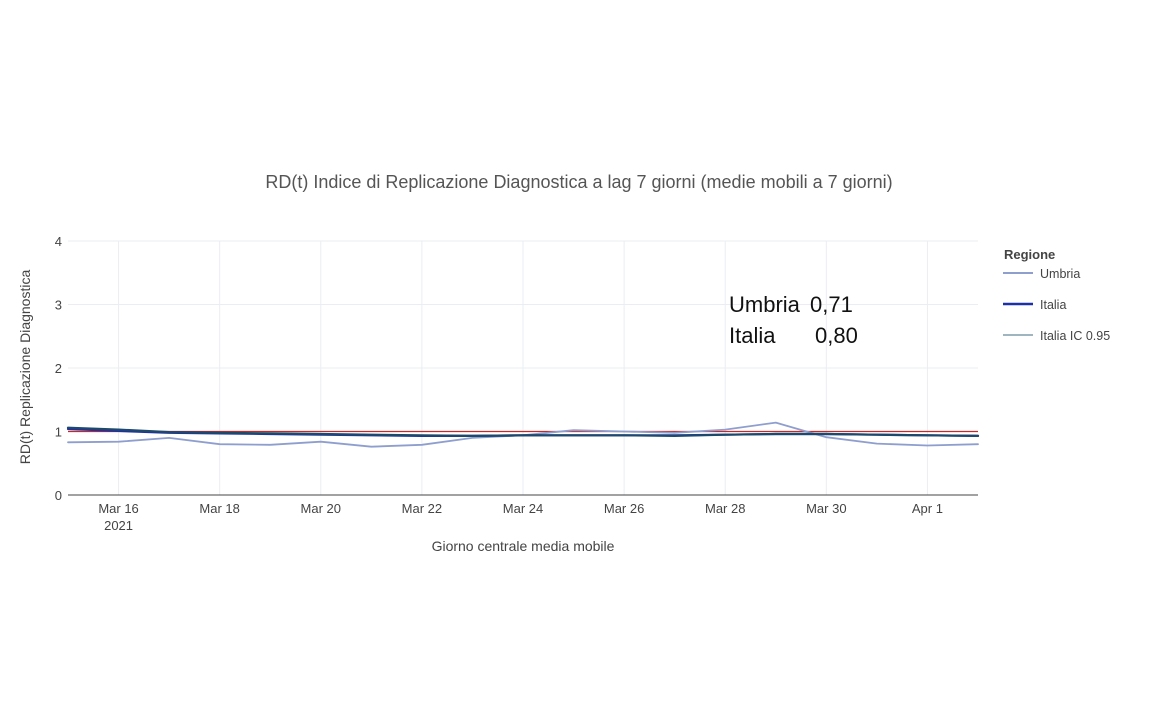 This screenshot has width=1168, height=718. Describe the element at coordinates (118, 508) in the screenshot. I see `x-tick-label: Mar 16` at that location.